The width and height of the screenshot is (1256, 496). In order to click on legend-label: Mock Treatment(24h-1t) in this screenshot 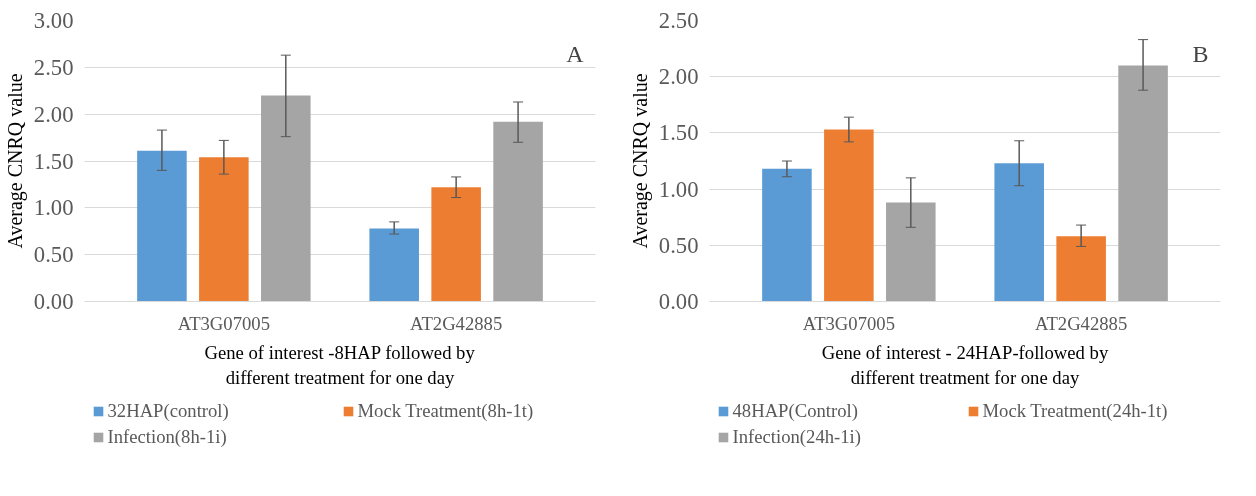, I will do `click(1075, 411)`.